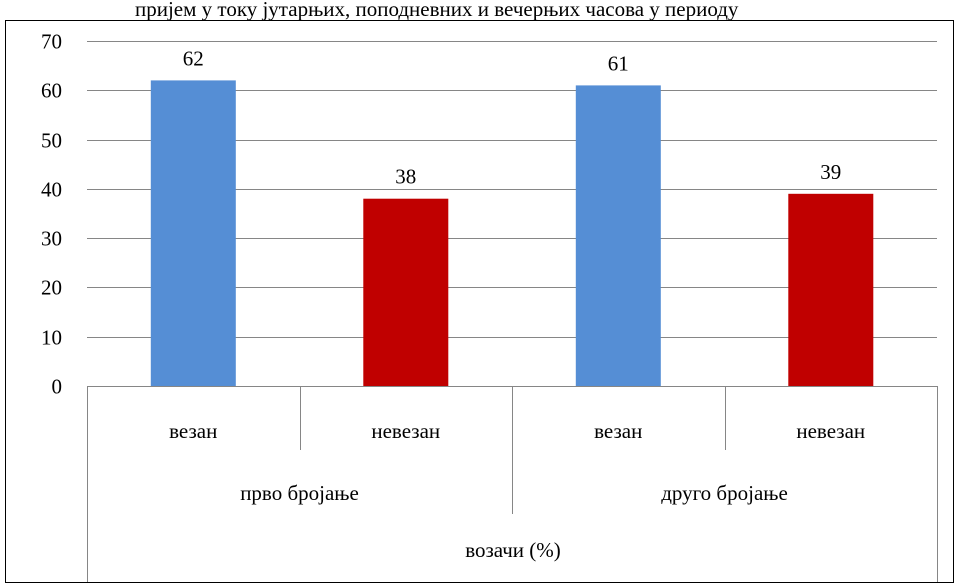 Image resolution: width=955 pixels, height=584 pixels. What do you see at coordinates (51, 91) in the screenshot?
I see `y-tick-label: 60` at bounding box center [51, 91].